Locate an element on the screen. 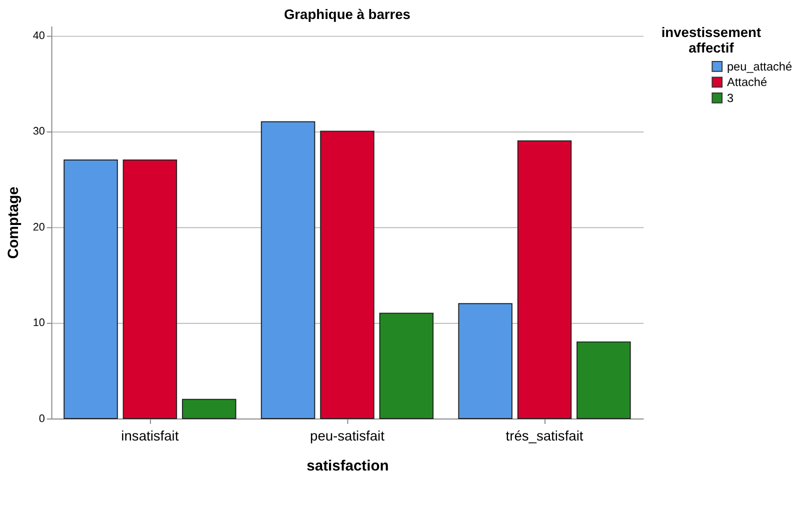 Image resolution: width=798 pixels, height=513 pixels. y-tick-label: 30 is located at coordinates (38, 132).